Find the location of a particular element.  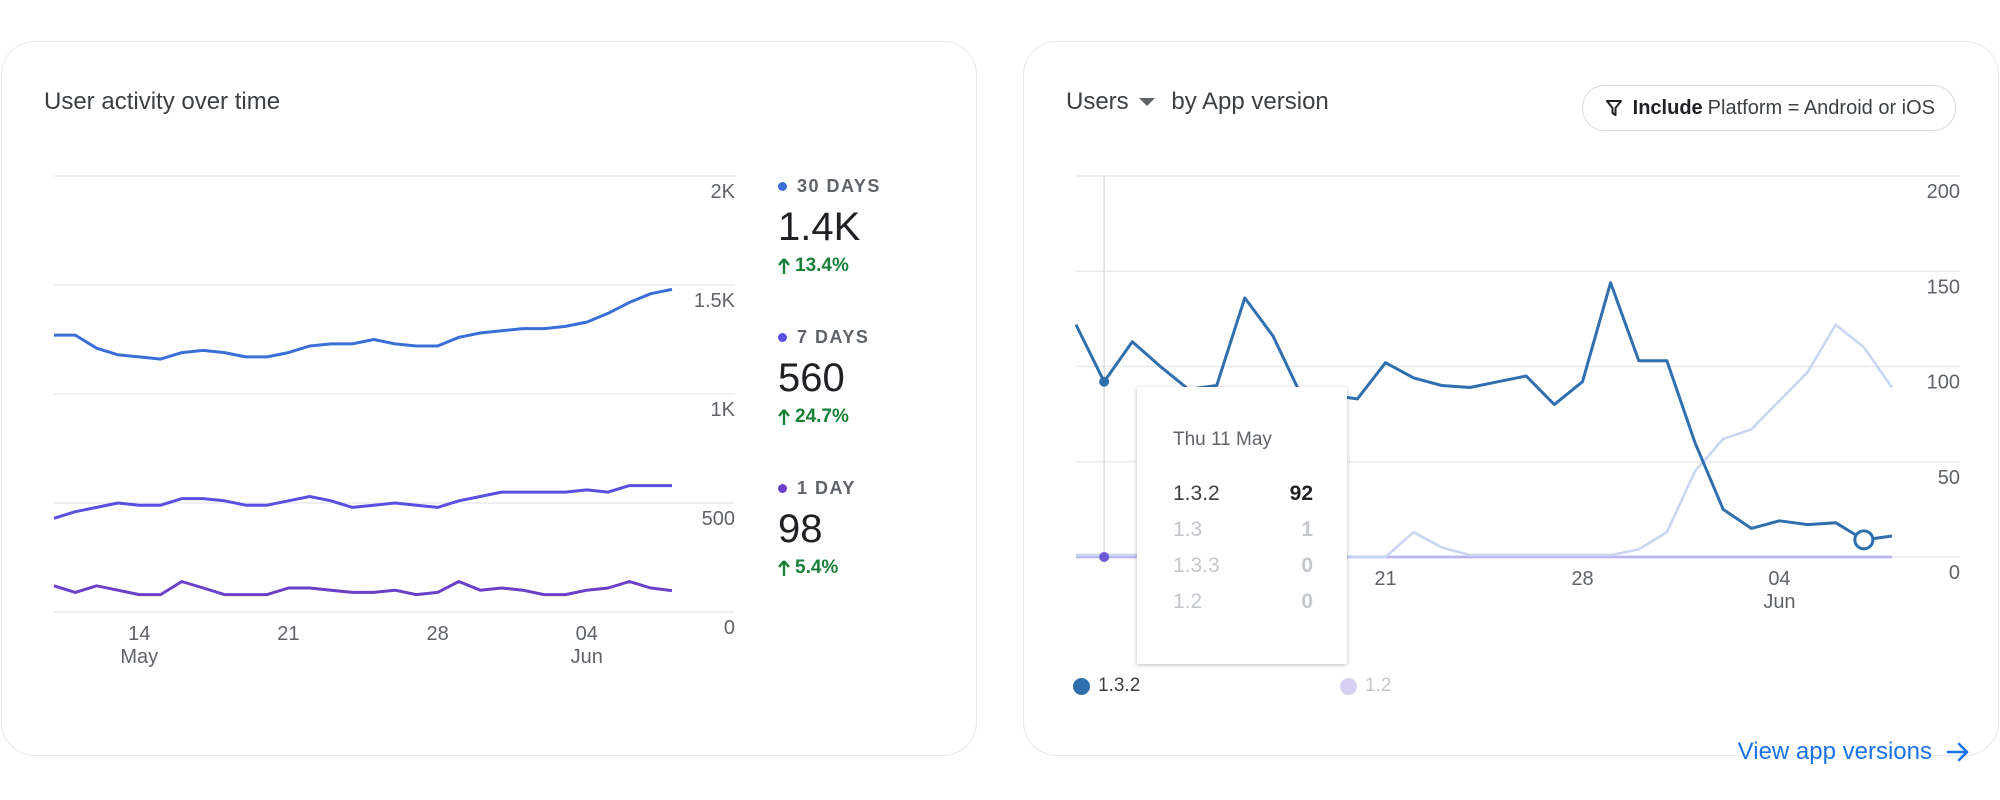

series-line-1-day is located at coordinates (363, 588).